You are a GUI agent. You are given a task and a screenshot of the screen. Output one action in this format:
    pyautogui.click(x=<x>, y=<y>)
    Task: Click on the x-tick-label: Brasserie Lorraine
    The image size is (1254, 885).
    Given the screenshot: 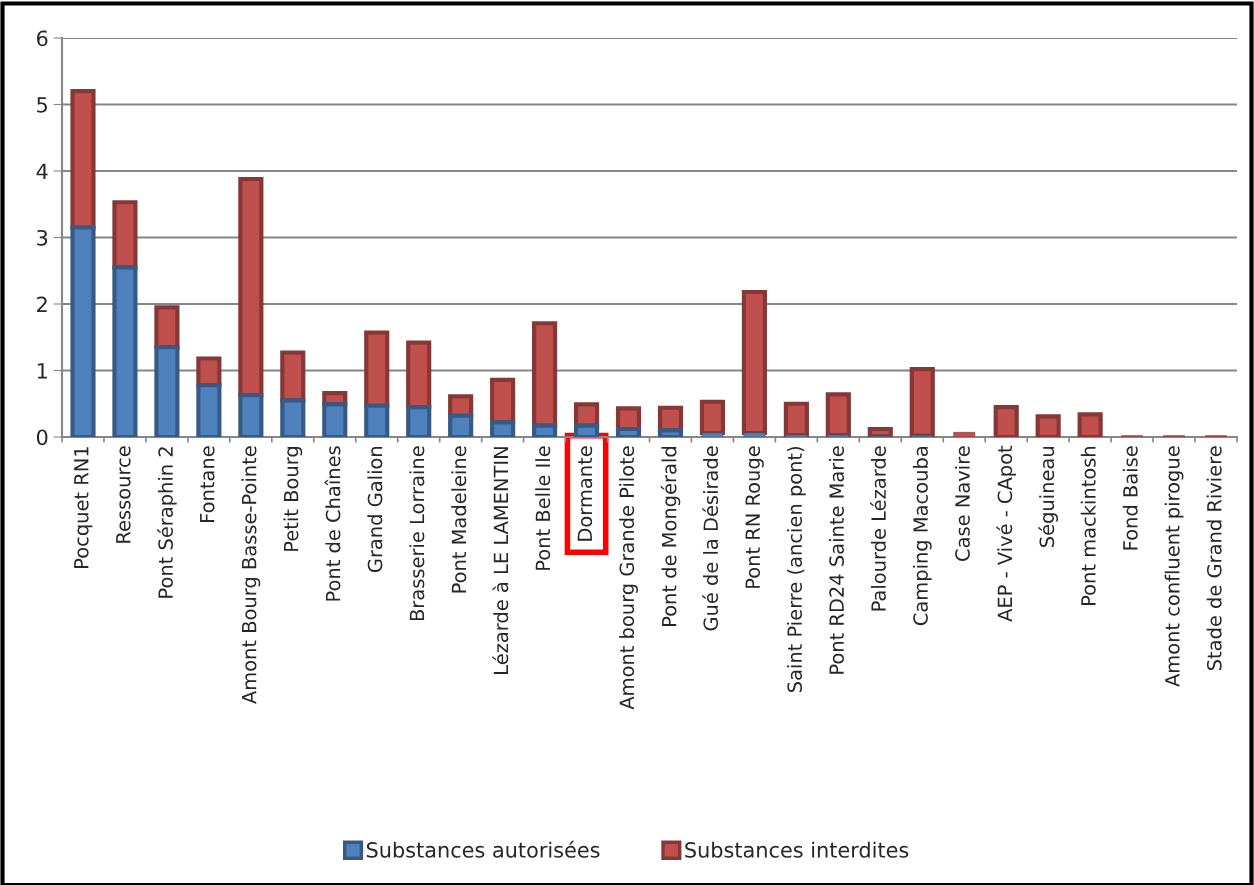 What is the action you would take?
    pyautogui.click(x=417, y=533)
    